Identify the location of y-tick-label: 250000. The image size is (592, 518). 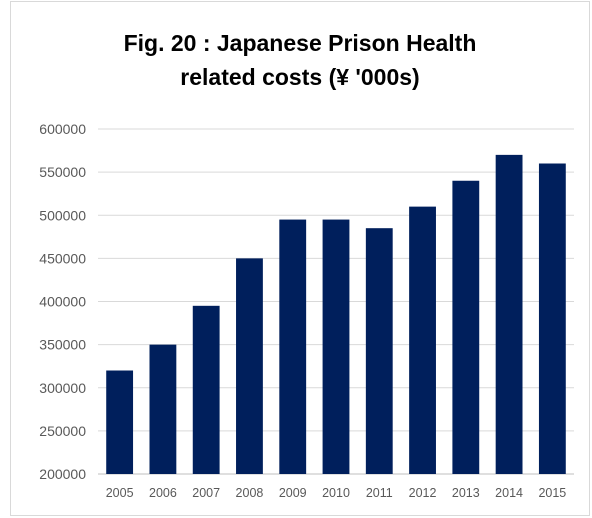
(62, 431).